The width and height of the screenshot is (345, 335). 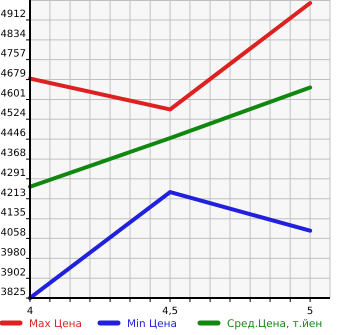 I want to click on y-tick-label: 4135, so click(x=13, y=213).